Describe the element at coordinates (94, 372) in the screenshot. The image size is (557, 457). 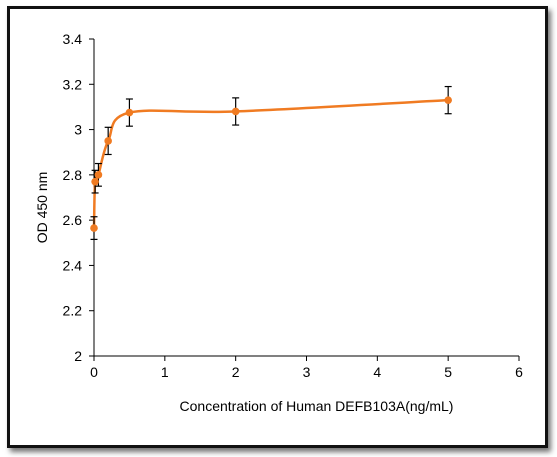
I see `x-tick-label: 0` at that location.